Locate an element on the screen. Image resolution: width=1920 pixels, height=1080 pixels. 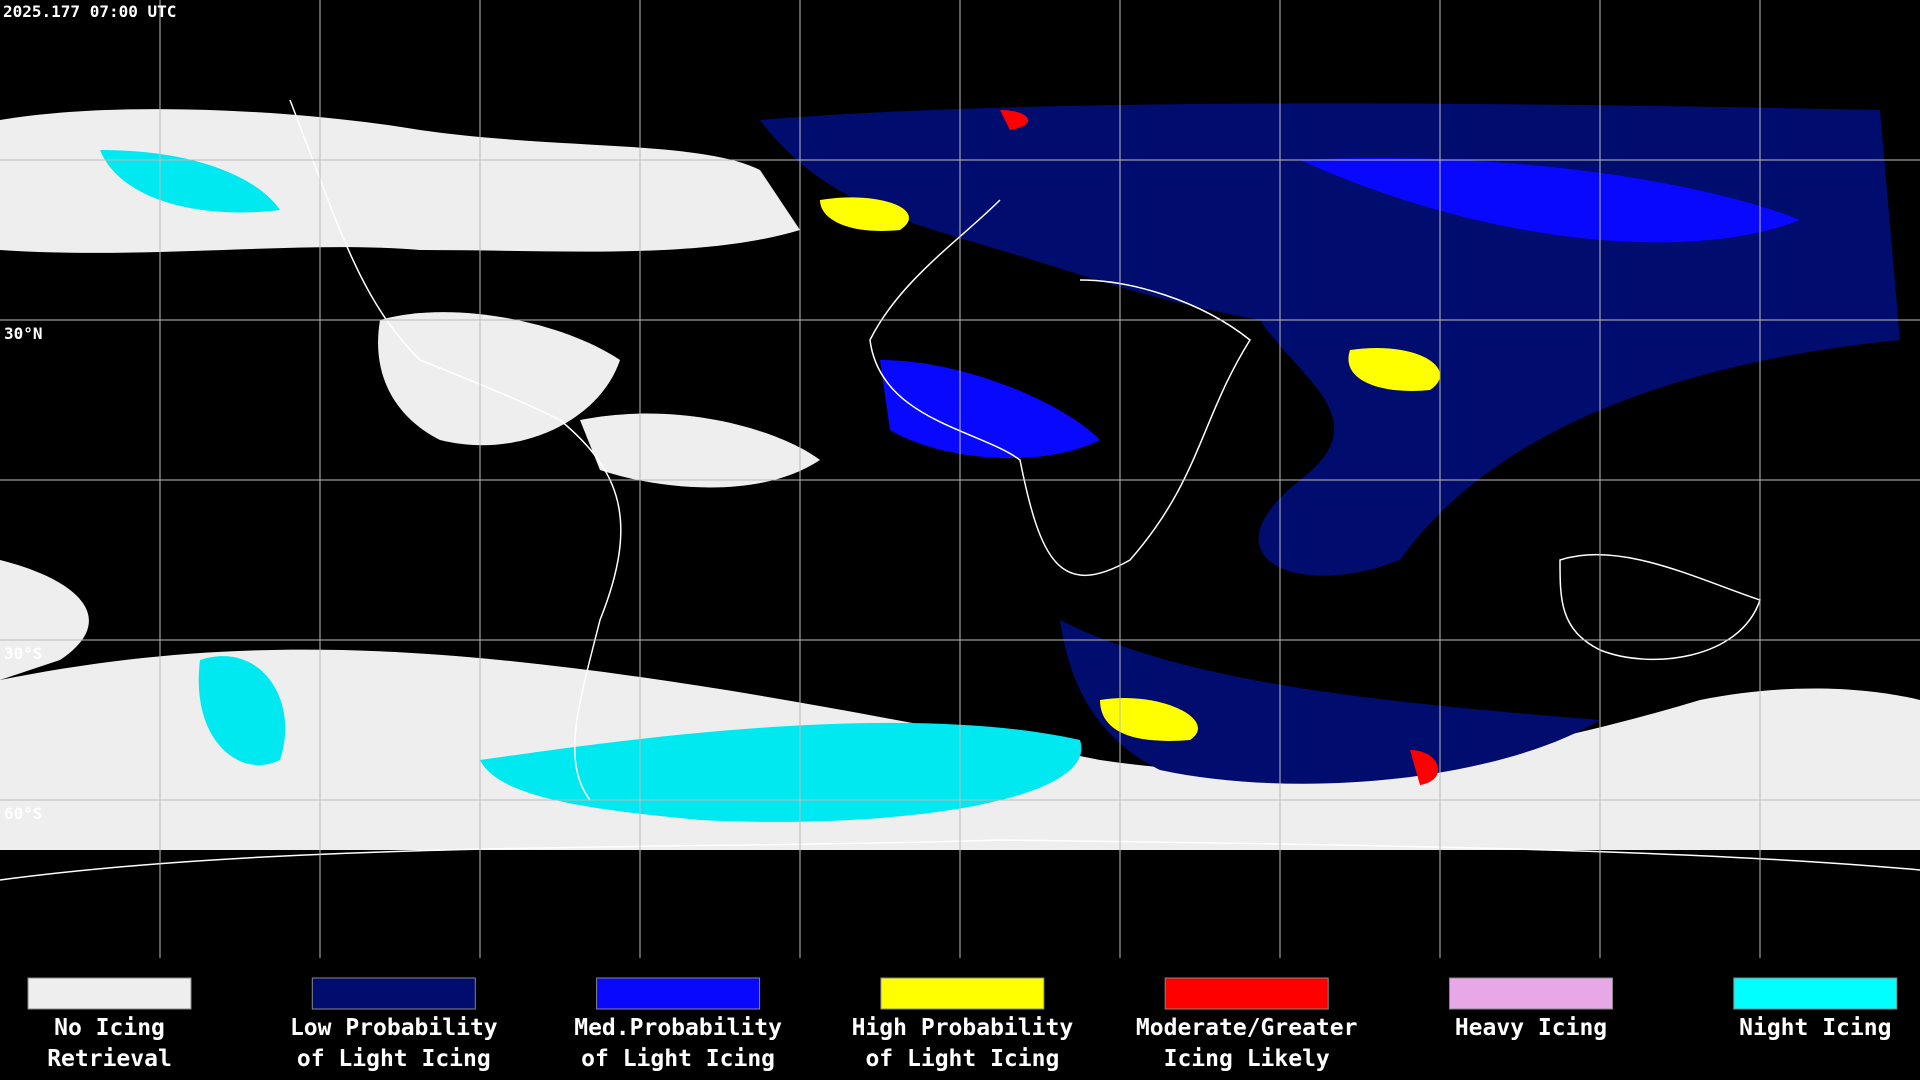
legend-label: High Probability is located at coordinates (963, 1028).